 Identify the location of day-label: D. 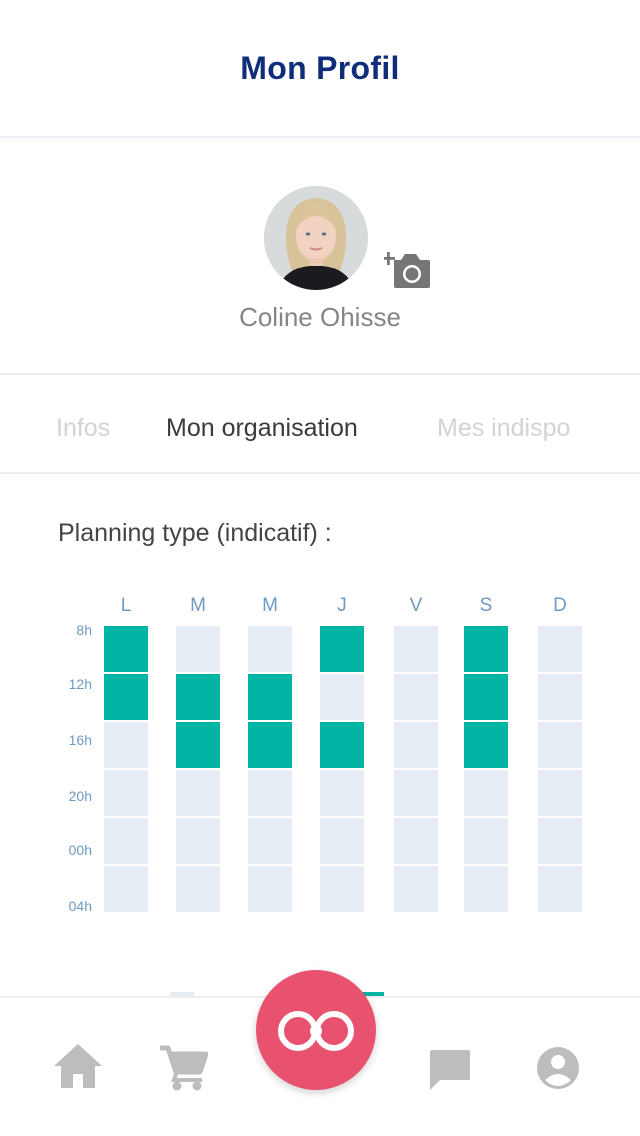
(560, 605).